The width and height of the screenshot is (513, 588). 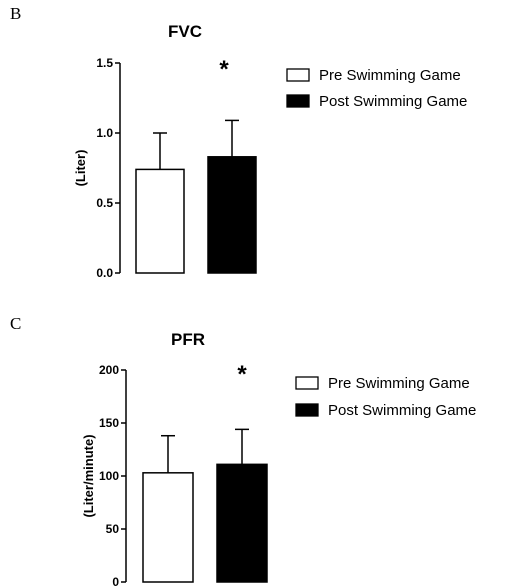 What do you see at coordinates (104, 133) in the screenshot?
I see `y-tick-label: 1.0` at bounding box center [104, 133].